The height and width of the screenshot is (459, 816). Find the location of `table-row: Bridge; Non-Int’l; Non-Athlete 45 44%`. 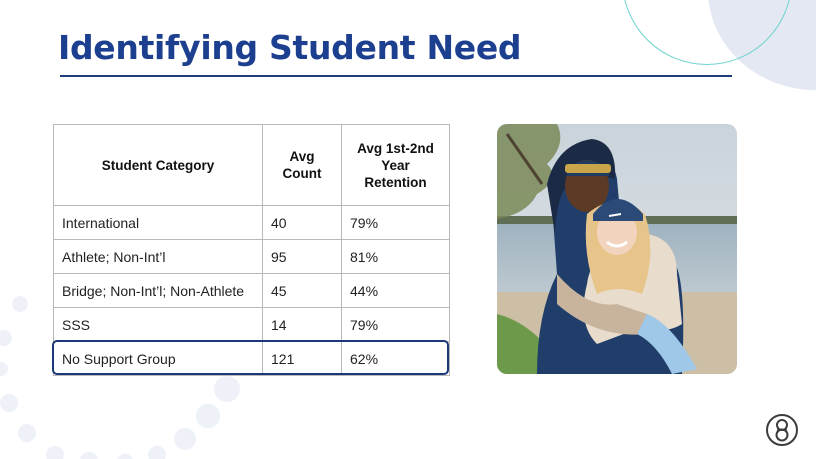

table-row: Bridge; Non-Int’l; Non-Athlete 45 44% is located at coordinates (251, 290).